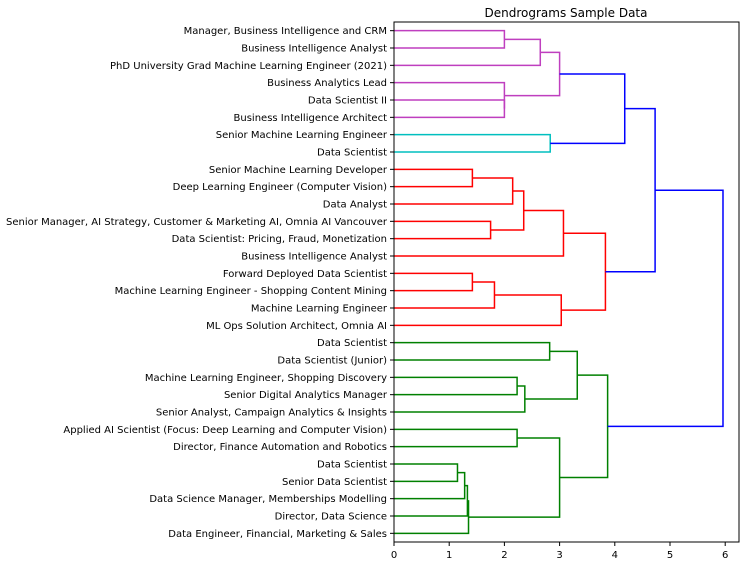  What do you see at coordinates (306, 395) in the screenshot?
I see `leaf-label: Senior Digital Analytics Manager` at bounding box center [306, 395].